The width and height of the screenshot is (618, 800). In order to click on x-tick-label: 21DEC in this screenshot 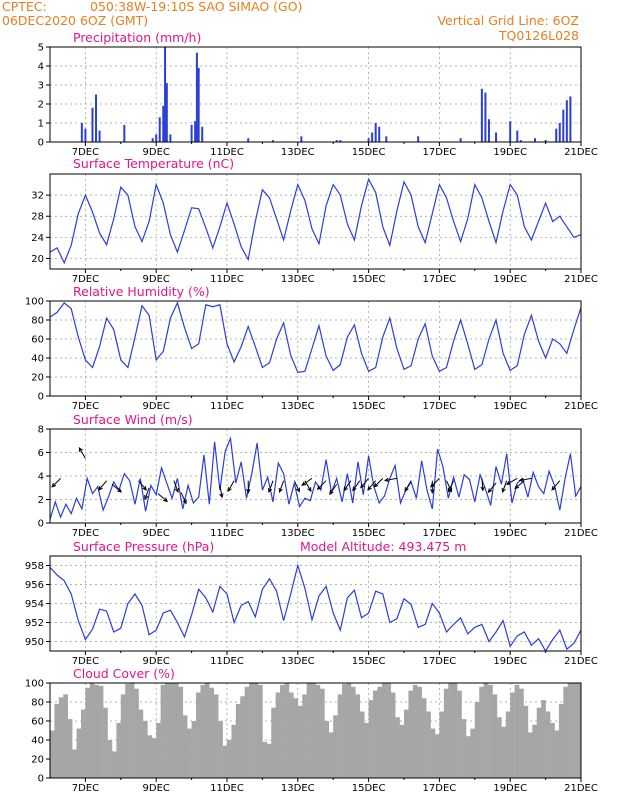, I will do `click(581, 152)`.